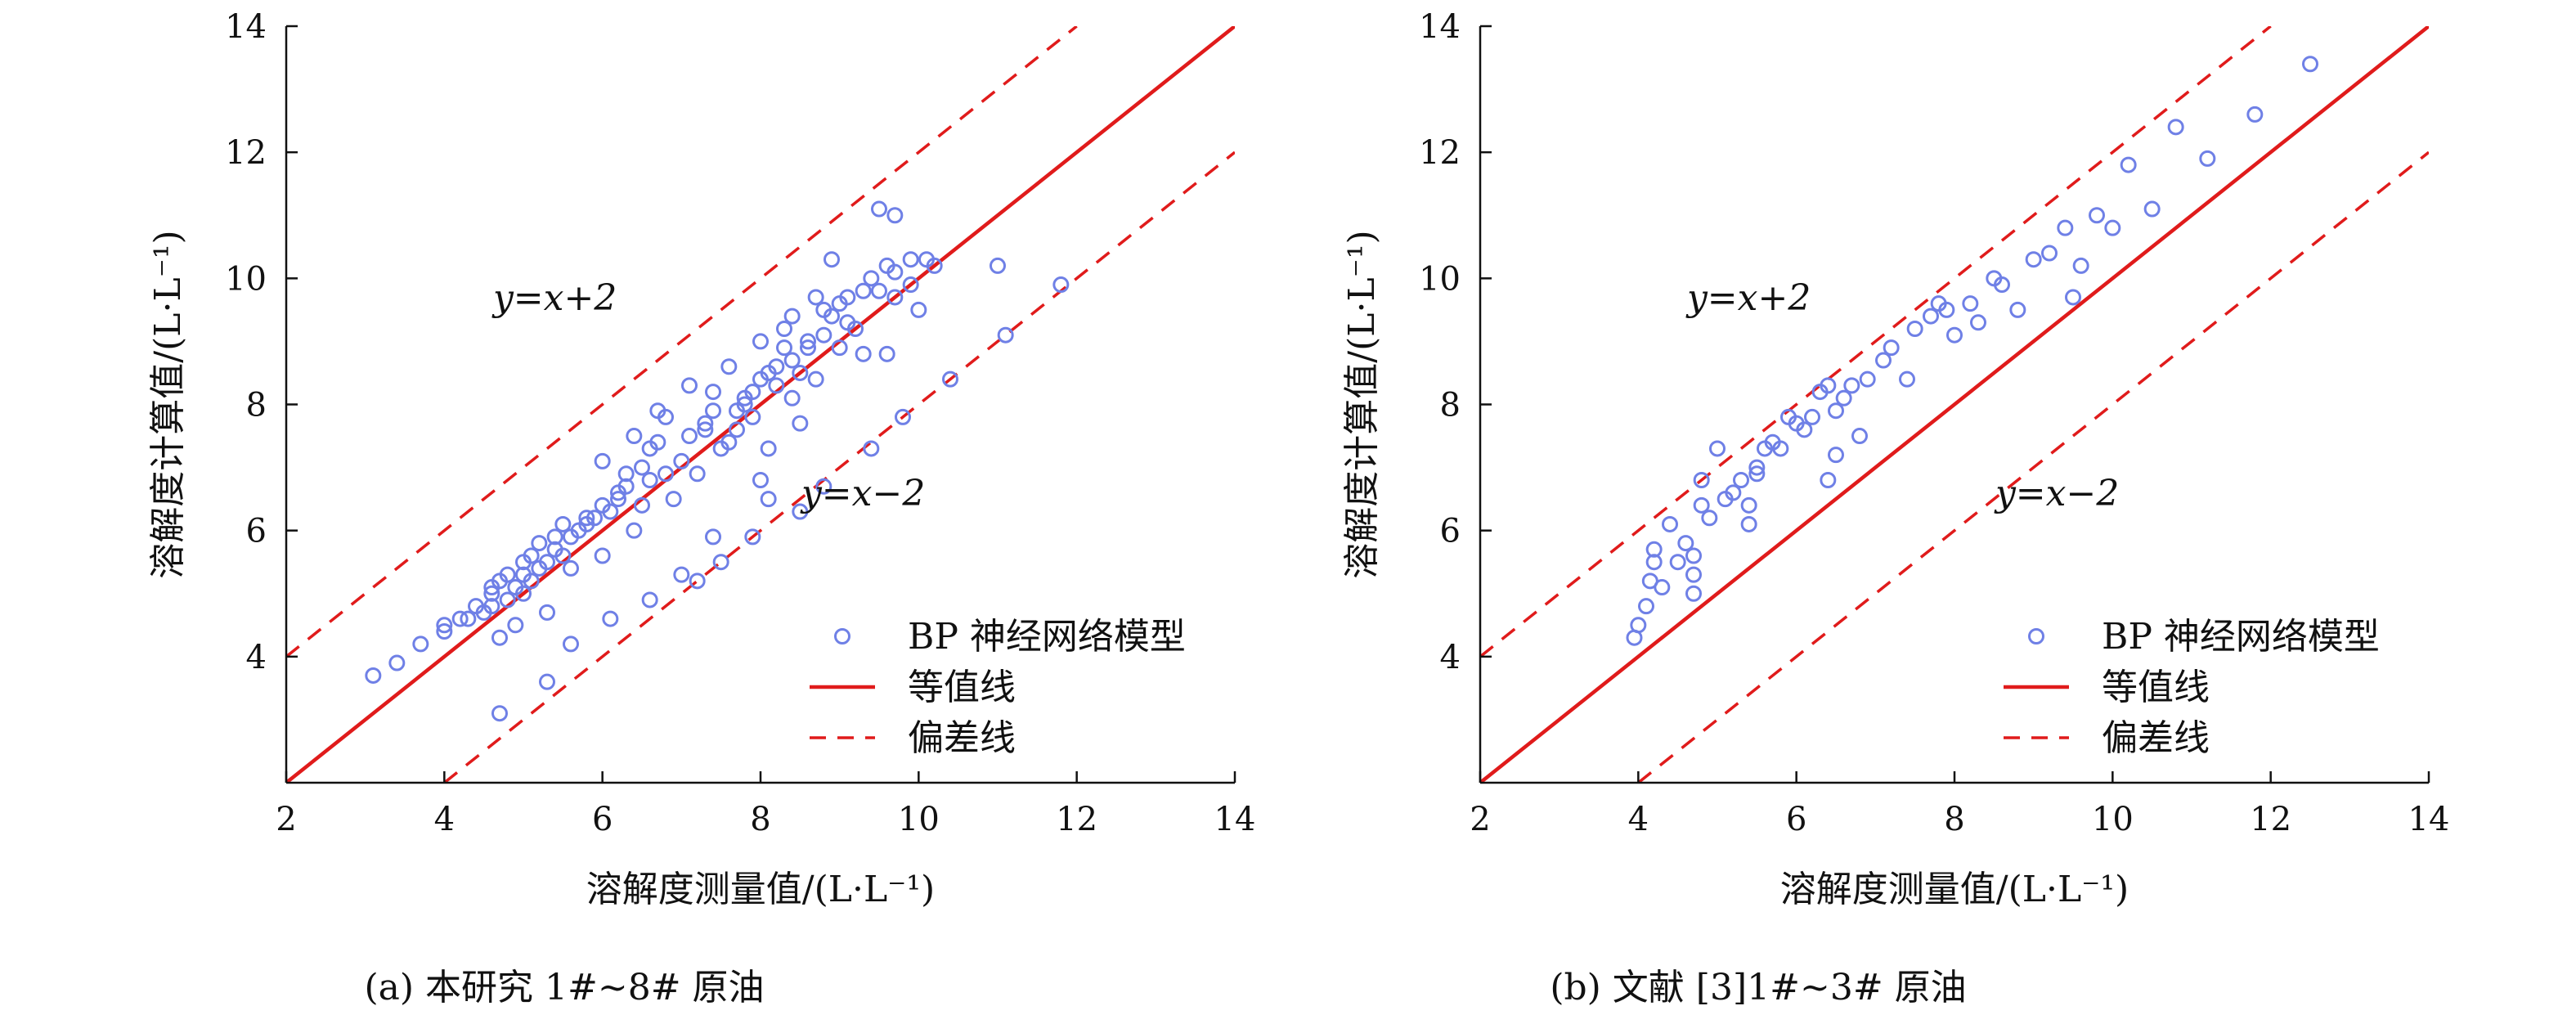  I want to click on y-tick-label: 12, so click(246, 153).